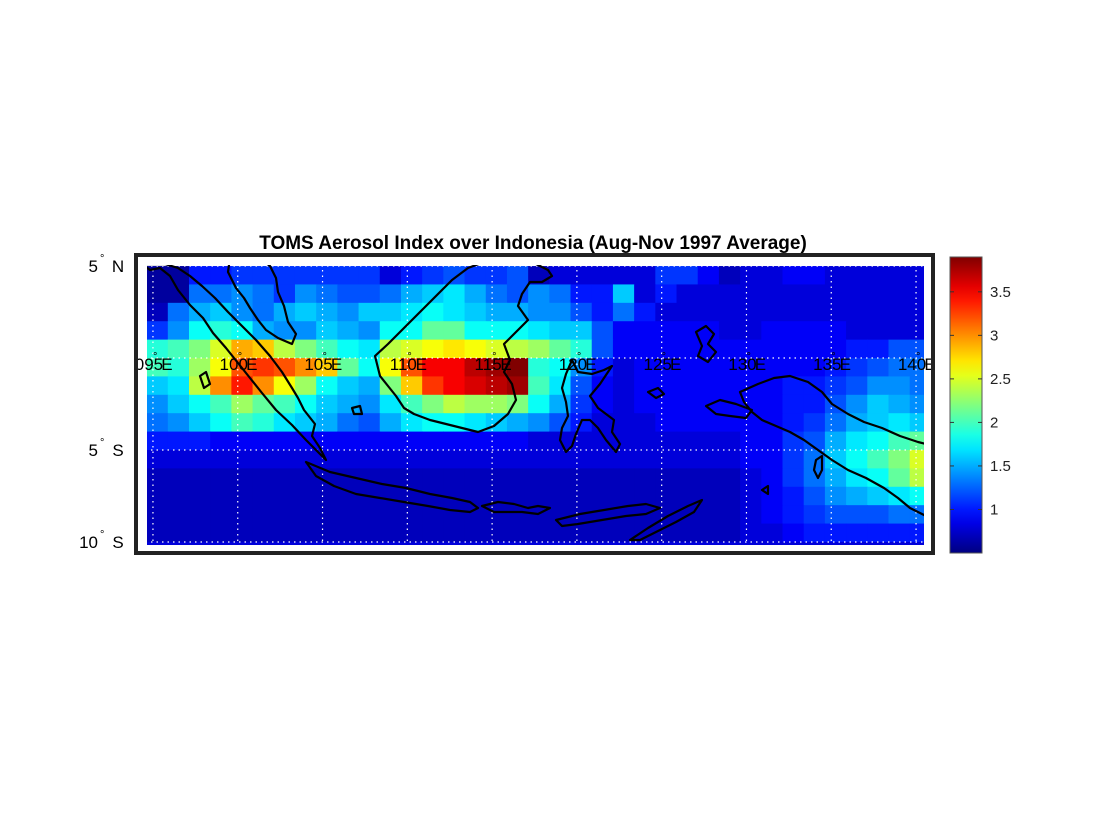  Describe the element at coordinates (994, 509) in the screenshot. I see `colorbar-tick-label: 1` at that location.